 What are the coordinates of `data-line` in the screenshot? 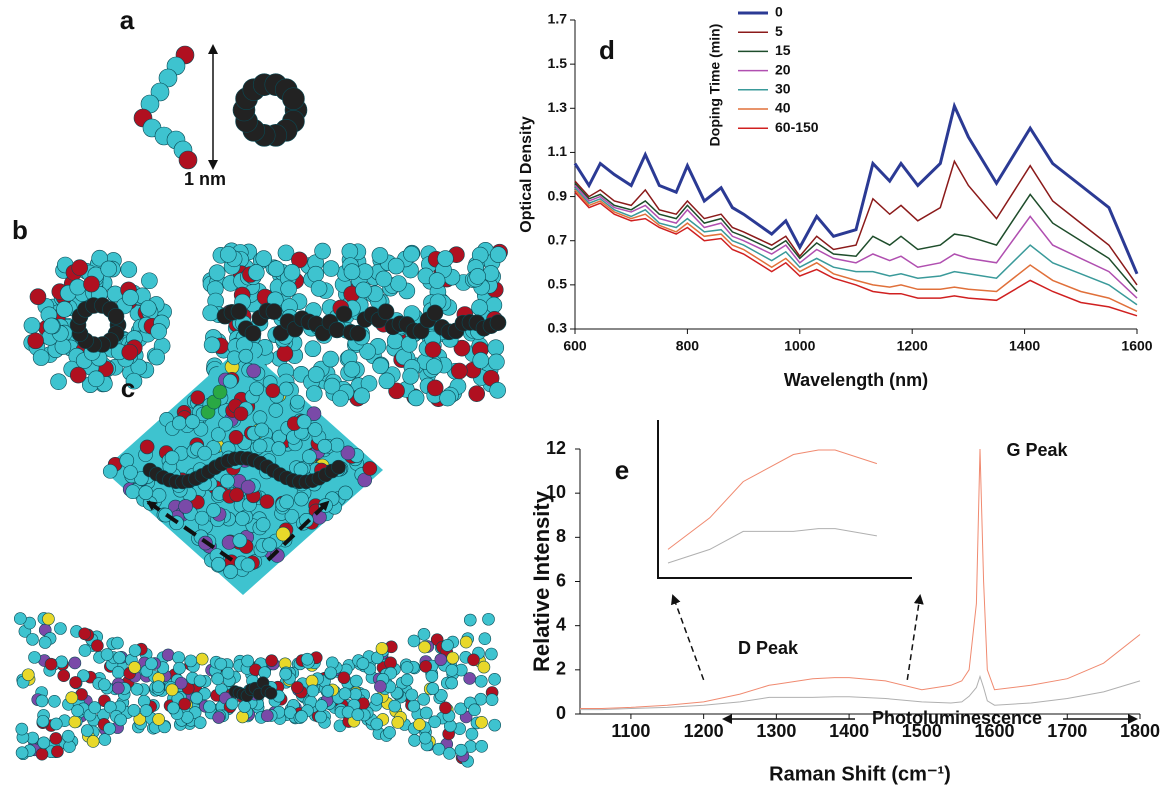 It's located at (860, 692).